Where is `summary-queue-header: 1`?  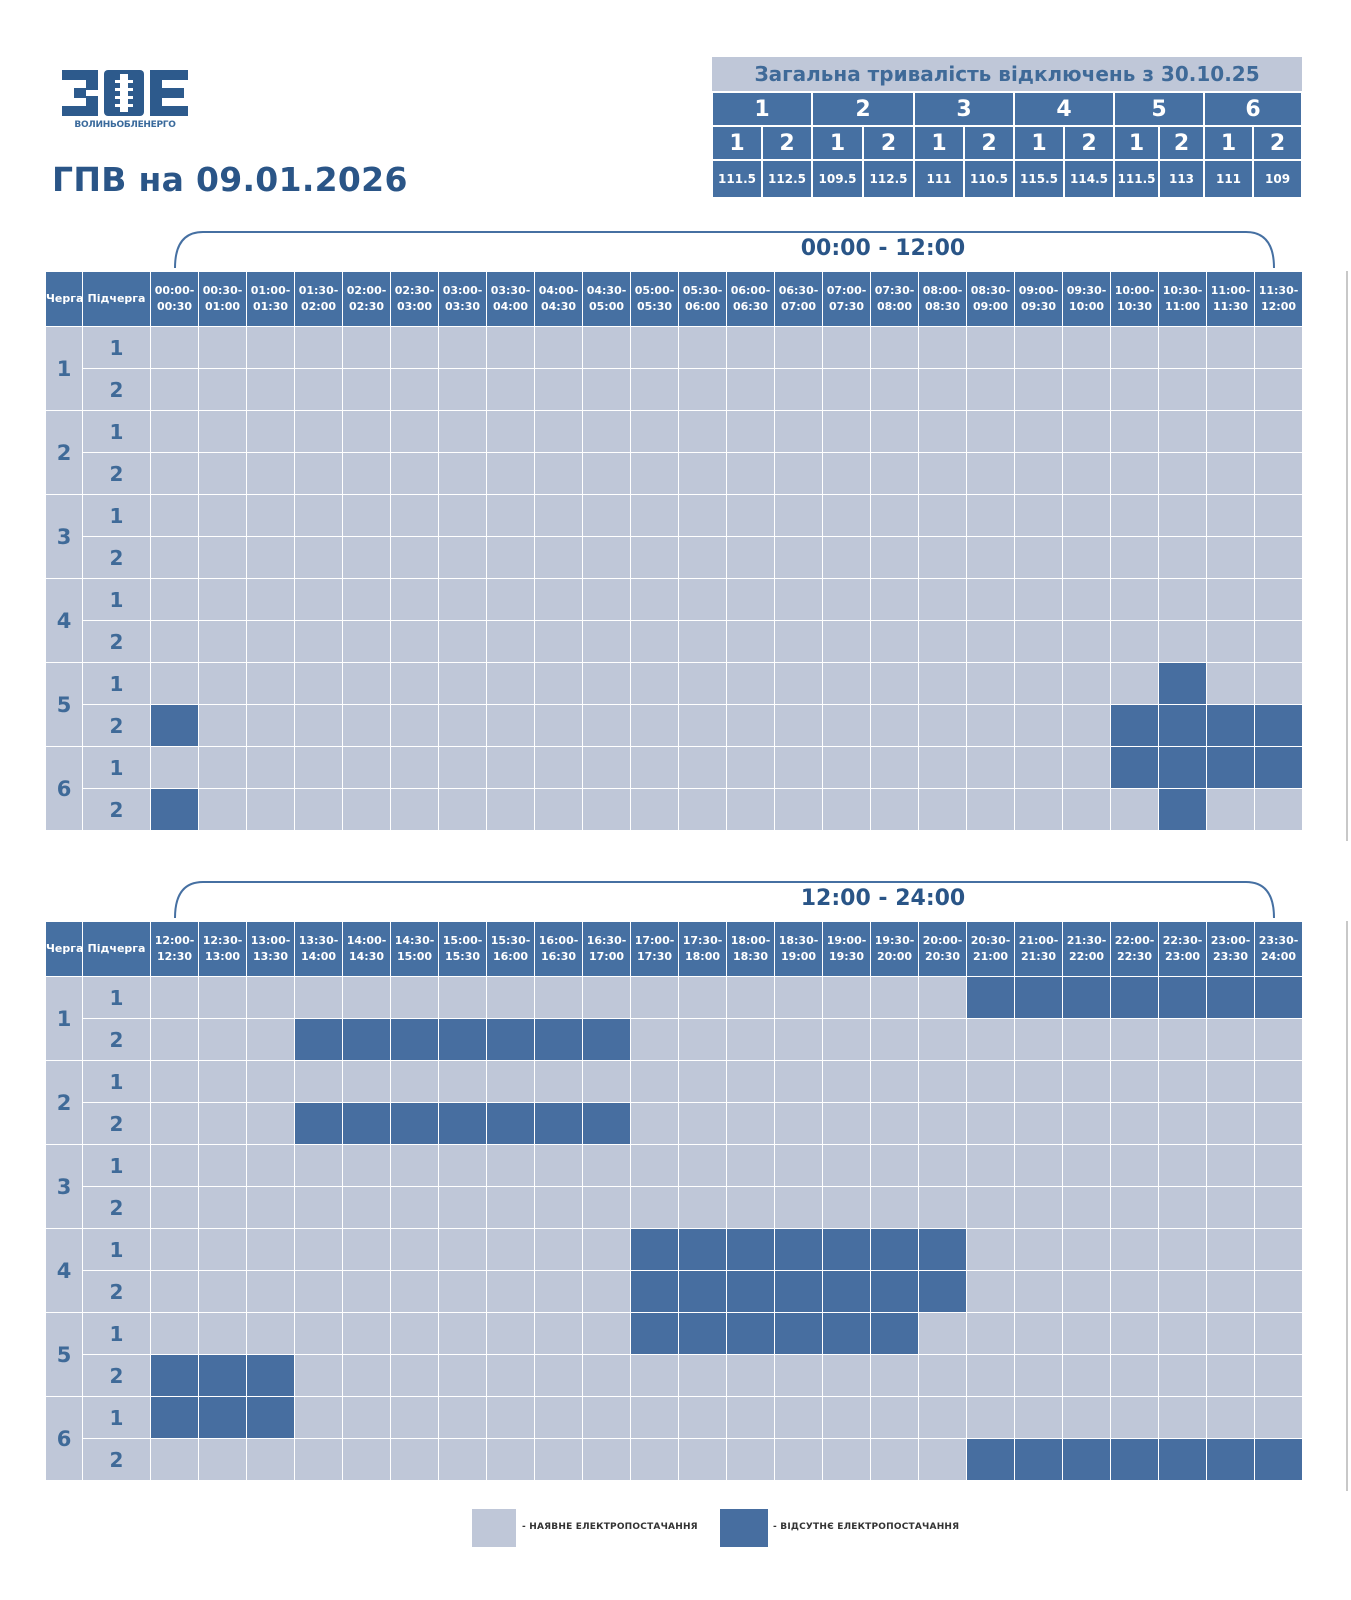 summary-queue-header: 1 is located at coordinates (762, 109).